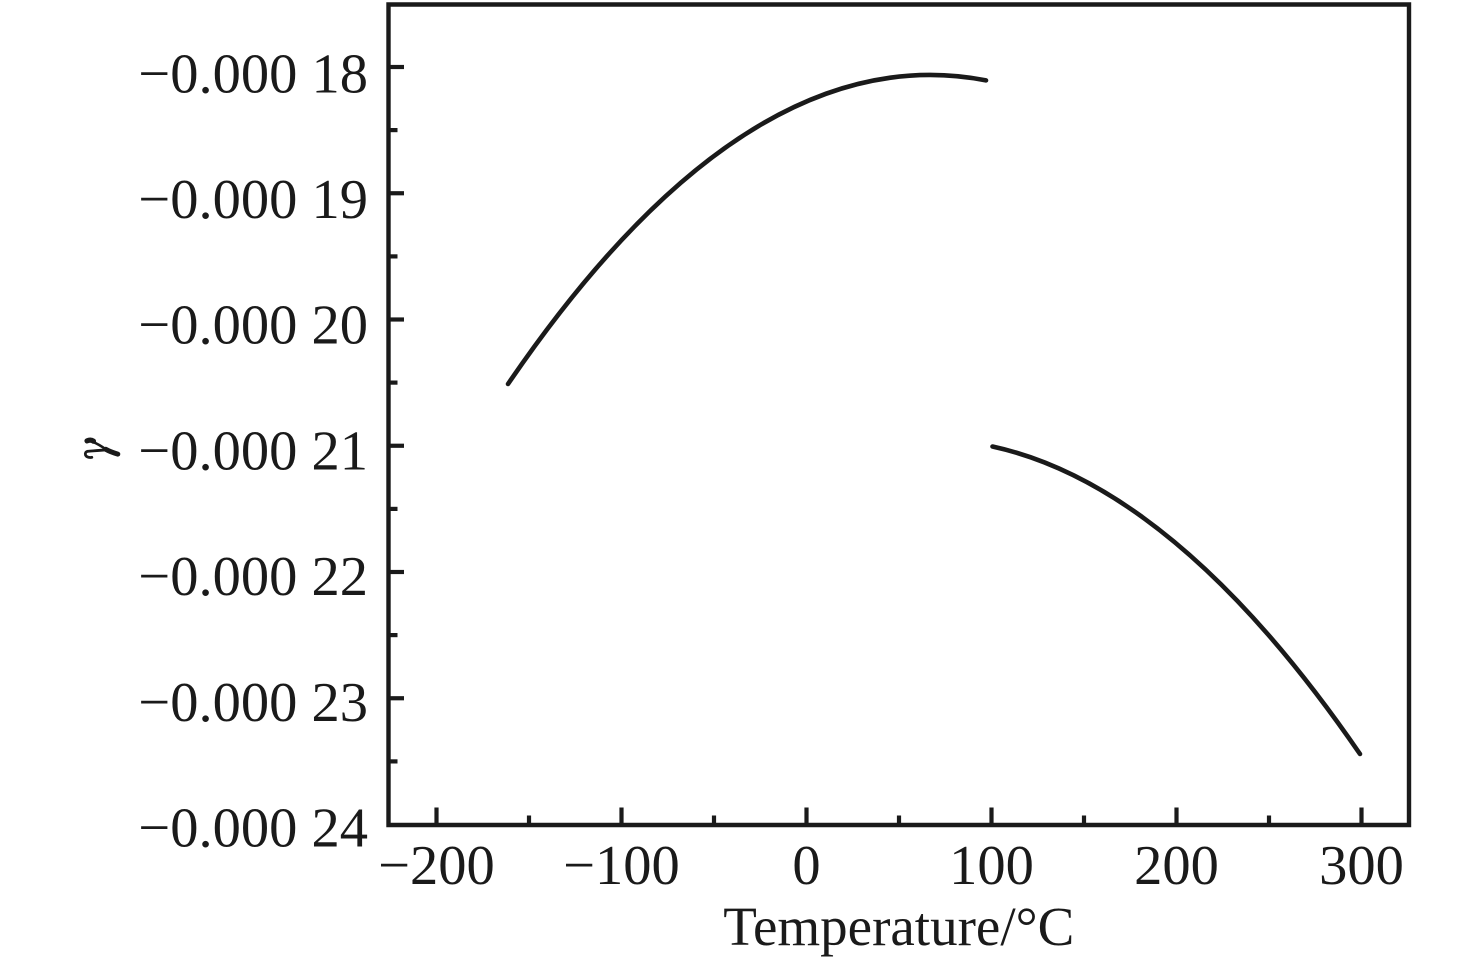 The height and width of the screenshot is (965, 1476). Describe the element at coordinates (1176, 866) in the screenshot. I see `svg-text: 200` at that location.